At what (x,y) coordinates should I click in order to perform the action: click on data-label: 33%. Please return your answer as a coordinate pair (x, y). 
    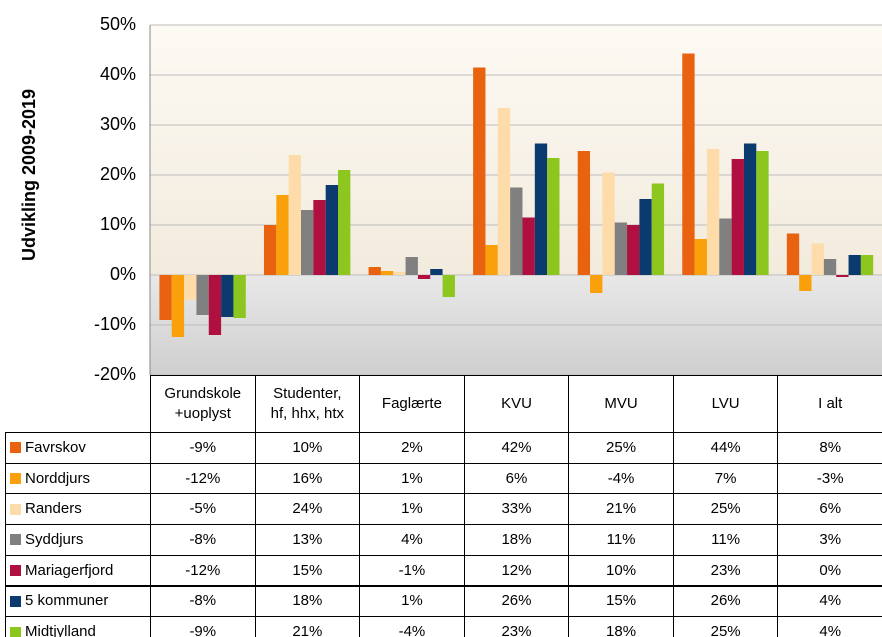
    Looking at the image, I should click on (516, 509).